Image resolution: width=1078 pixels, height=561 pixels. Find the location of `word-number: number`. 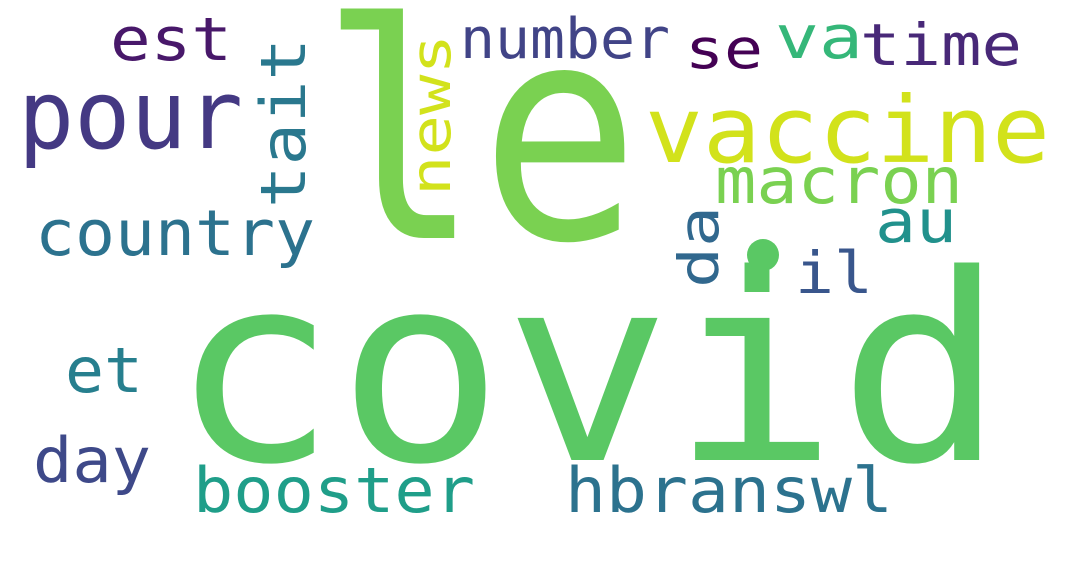

word-number: number is located at coordinates (565, 39).